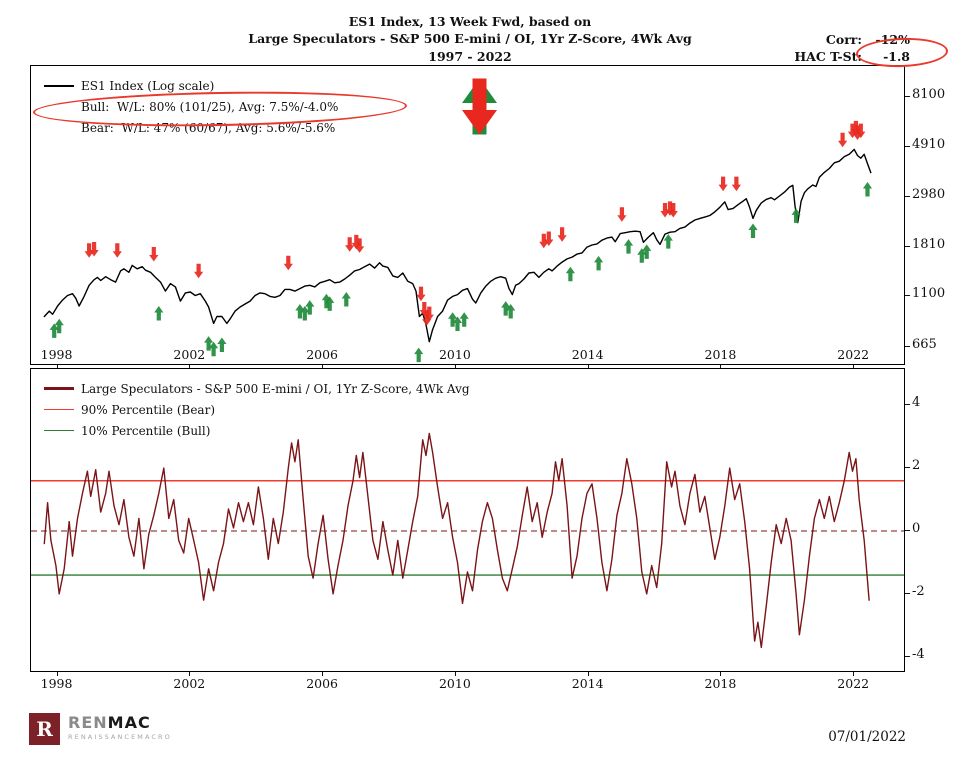  Describe the element at coordinates (470, 56) in the screenshot. I see `chart-title-line3: 1997 - 2022` at that location.